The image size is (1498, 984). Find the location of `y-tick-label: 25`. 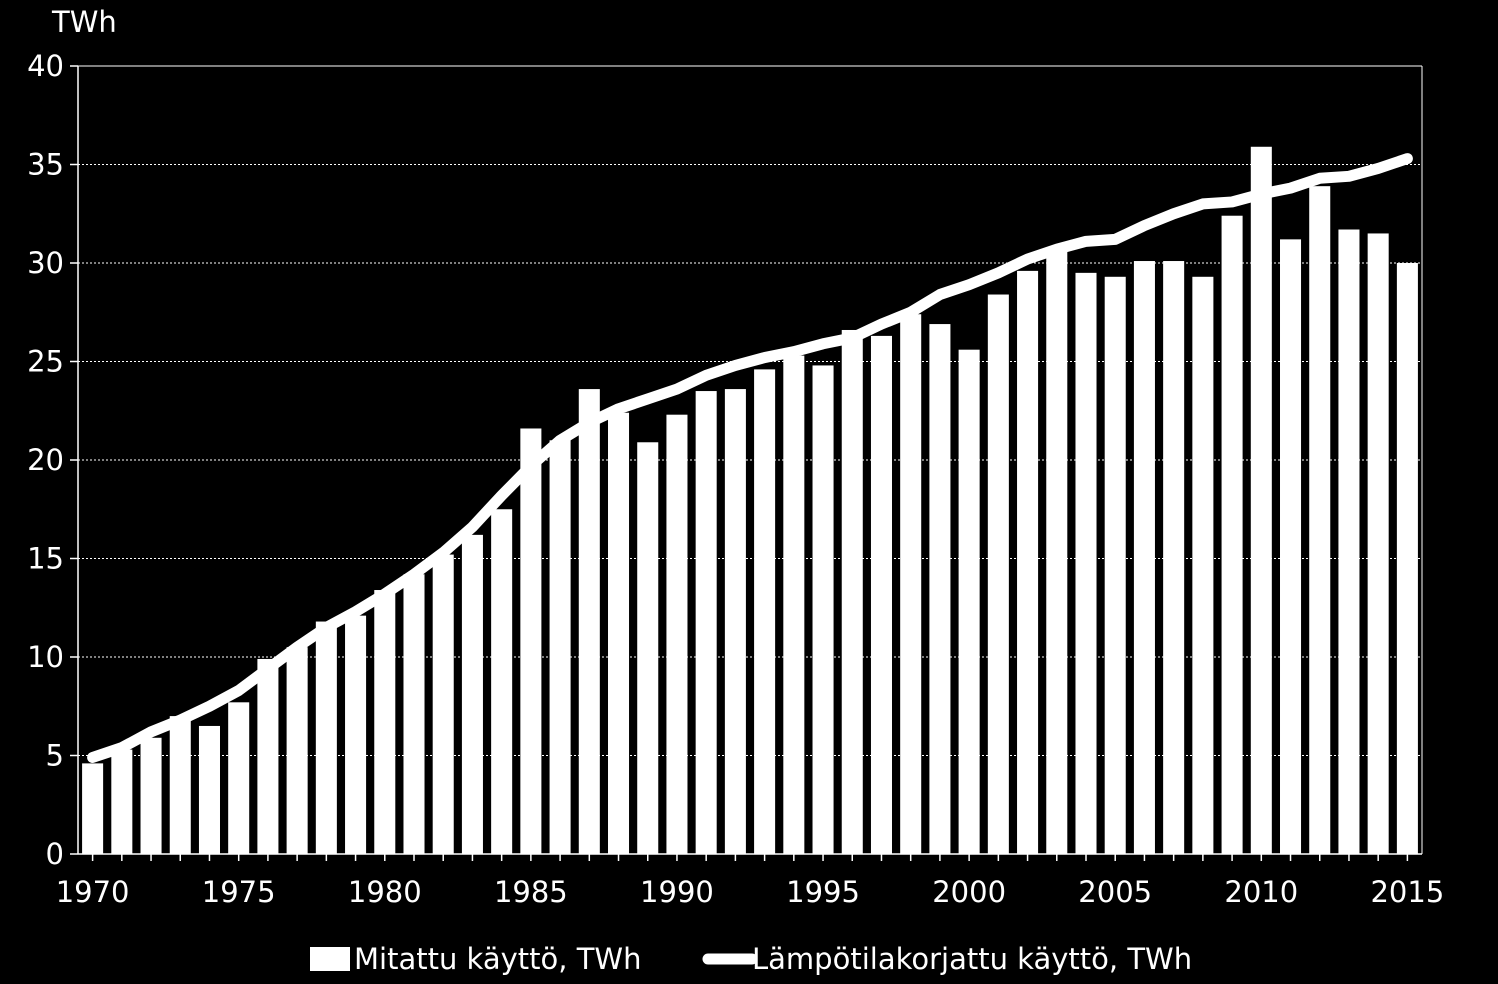

y-tick-label: 25 is located at coordinates (45, 362).